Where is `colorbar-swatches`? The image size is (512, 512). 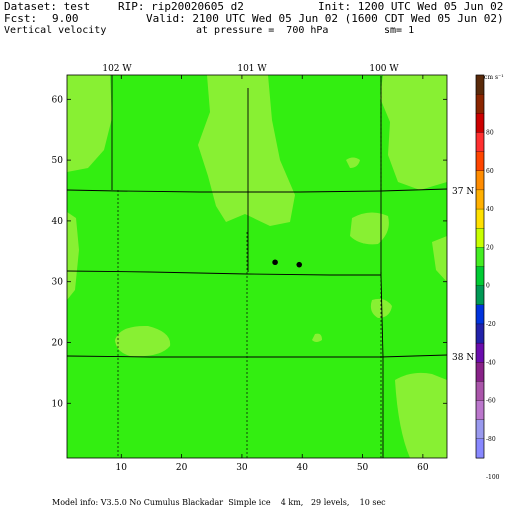
colorbar-swatches is located at coordinates (480, 266).